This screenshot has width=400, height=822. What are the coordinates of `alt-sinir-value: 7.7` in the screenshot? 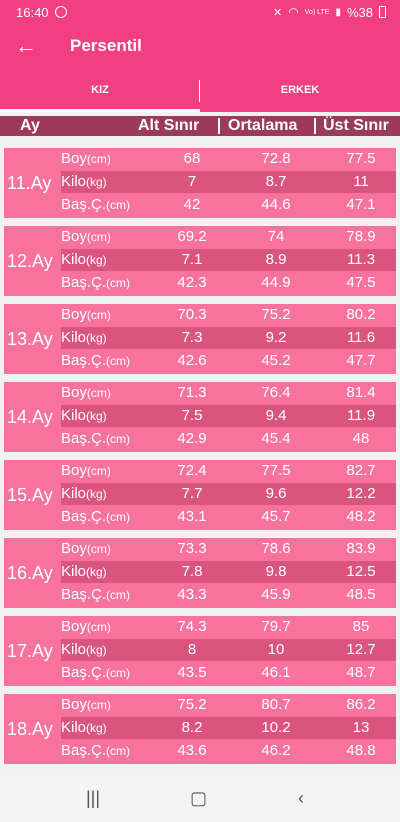 It's located at (192, 493).